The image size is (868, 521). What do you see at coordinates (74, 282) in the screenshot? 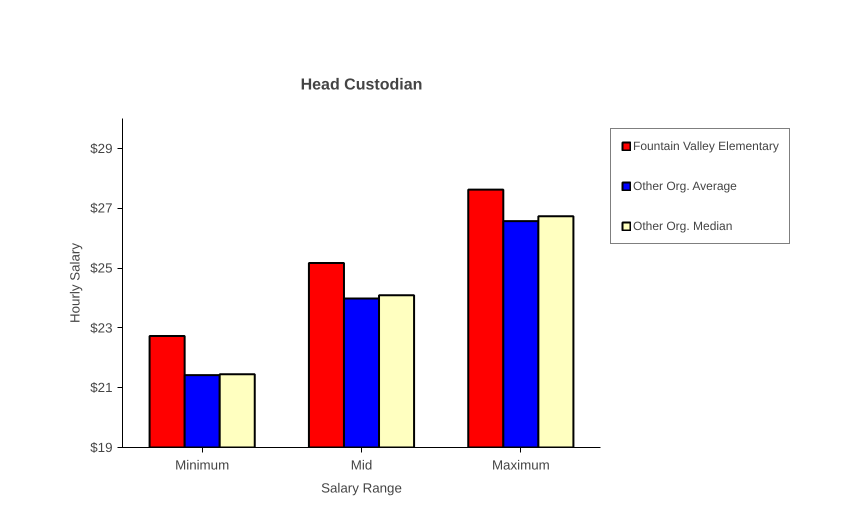
I see `y-axis-title: Hourly Salary` at bounding box center [74, 282].